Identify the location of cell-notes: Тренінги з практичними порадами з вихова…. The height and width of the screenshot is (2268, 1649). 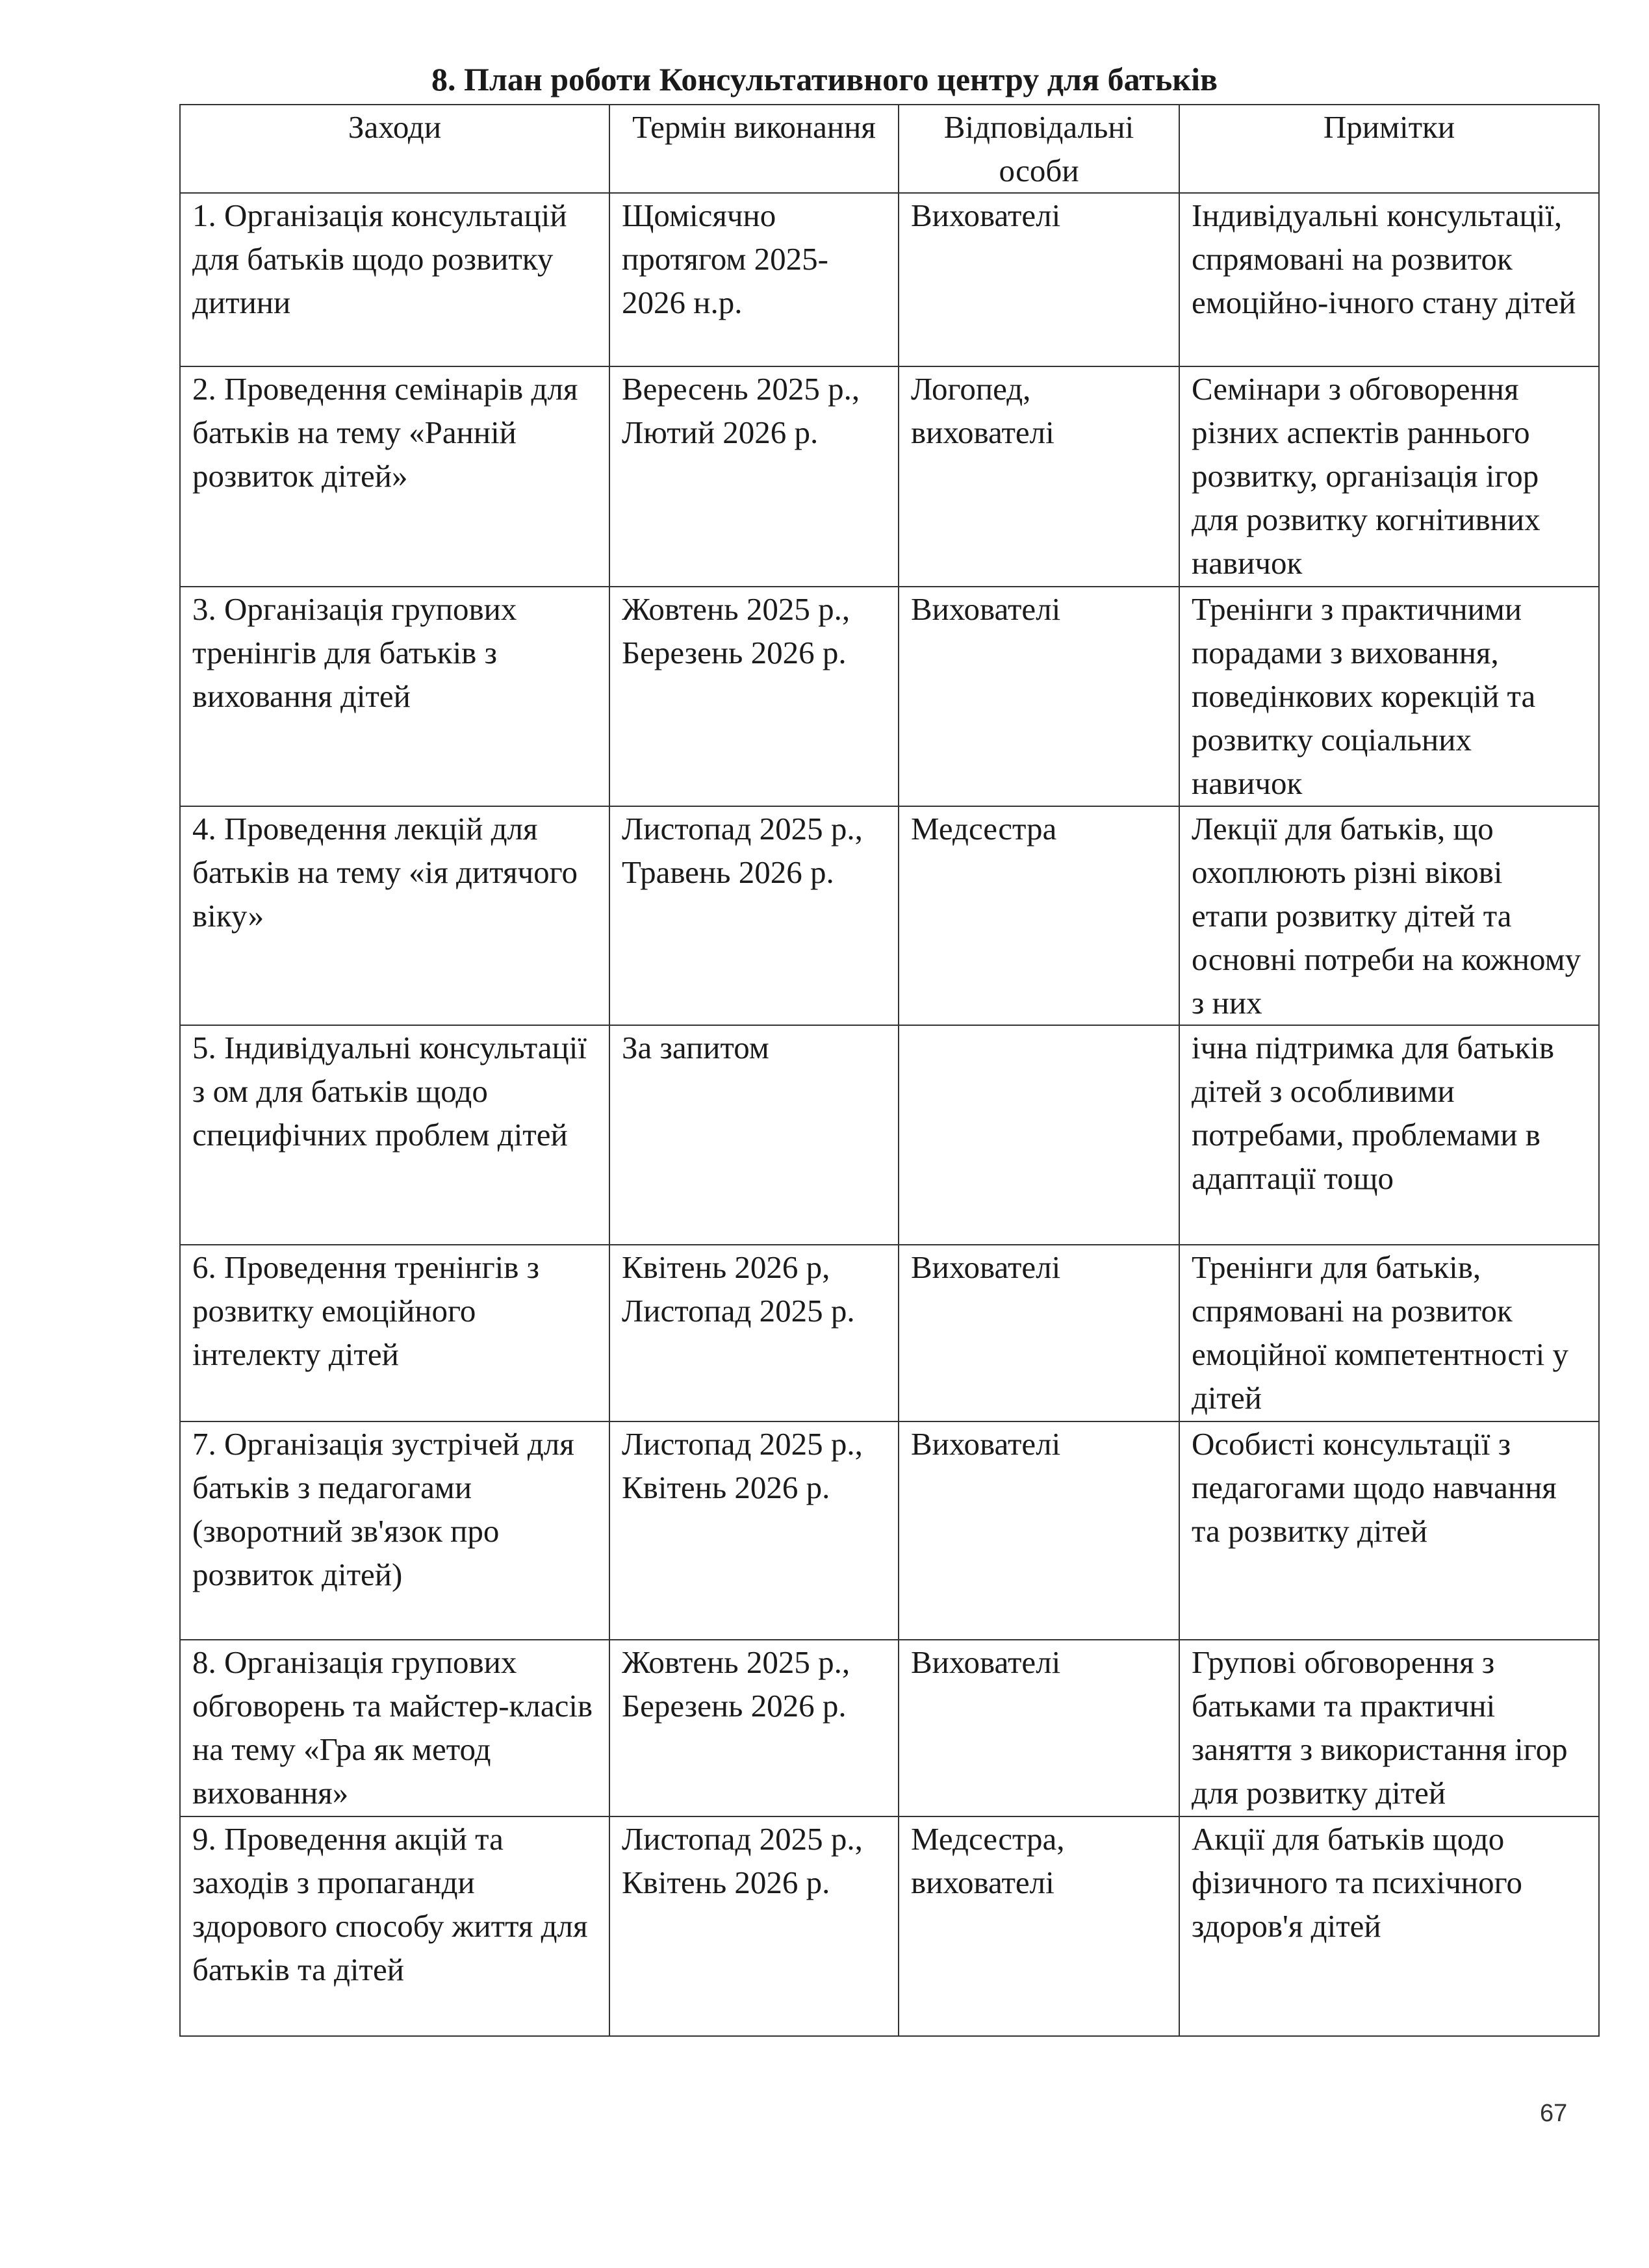
(1389, 696).